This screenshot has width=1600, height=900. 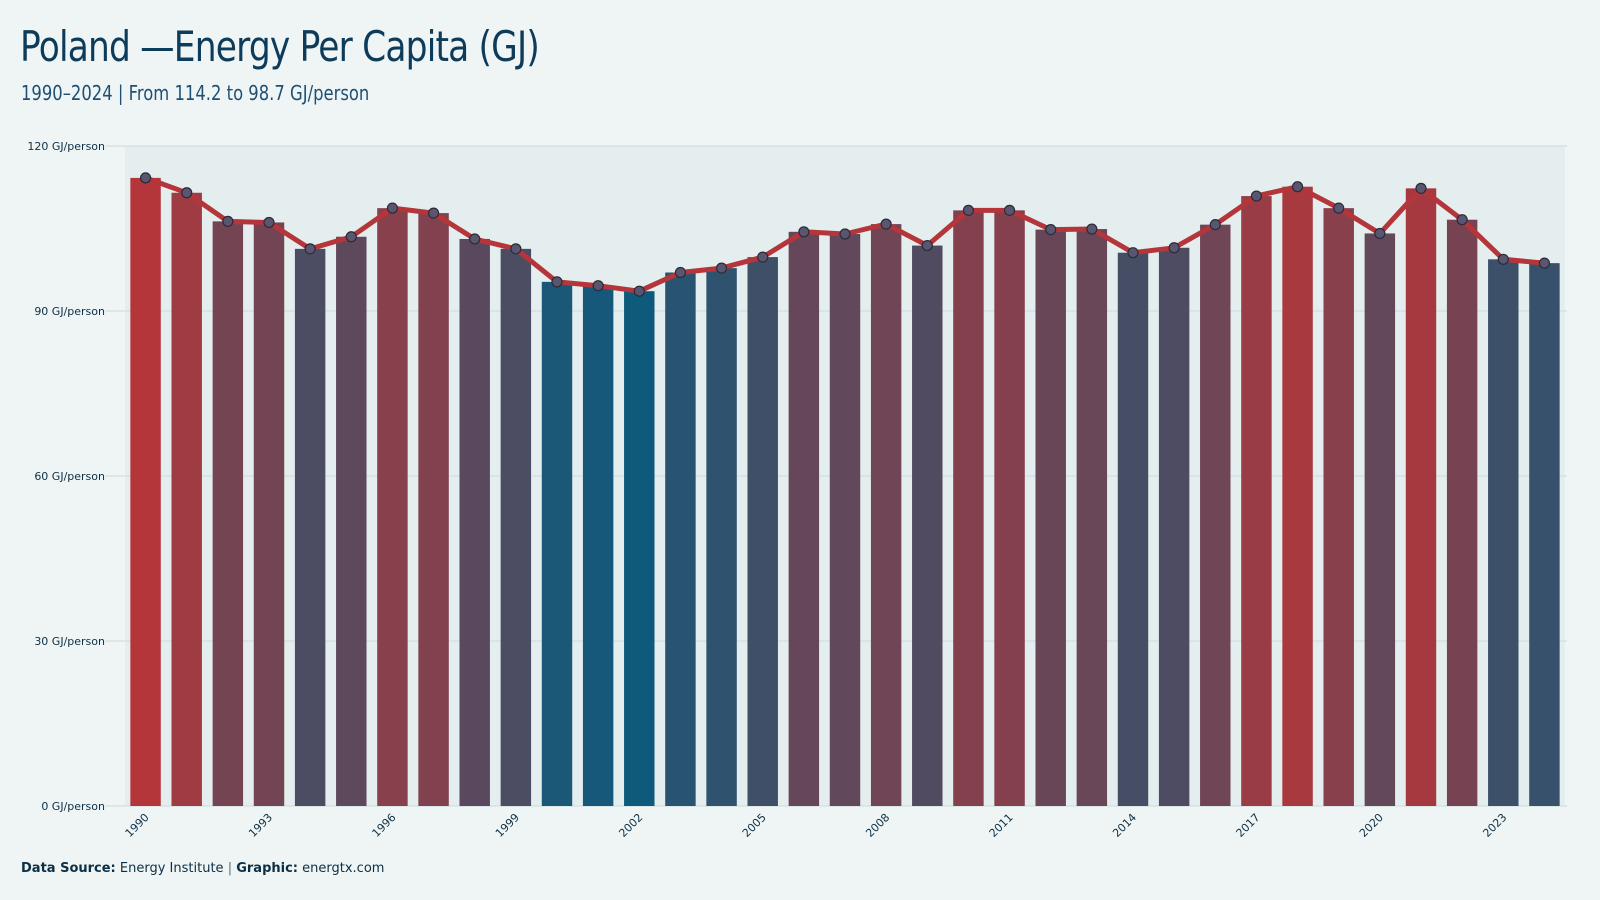 What do you see at coordinates (137, 825) in the screenshot?
I see `x-tick-label: 1990` at bounding box center [137, 825].